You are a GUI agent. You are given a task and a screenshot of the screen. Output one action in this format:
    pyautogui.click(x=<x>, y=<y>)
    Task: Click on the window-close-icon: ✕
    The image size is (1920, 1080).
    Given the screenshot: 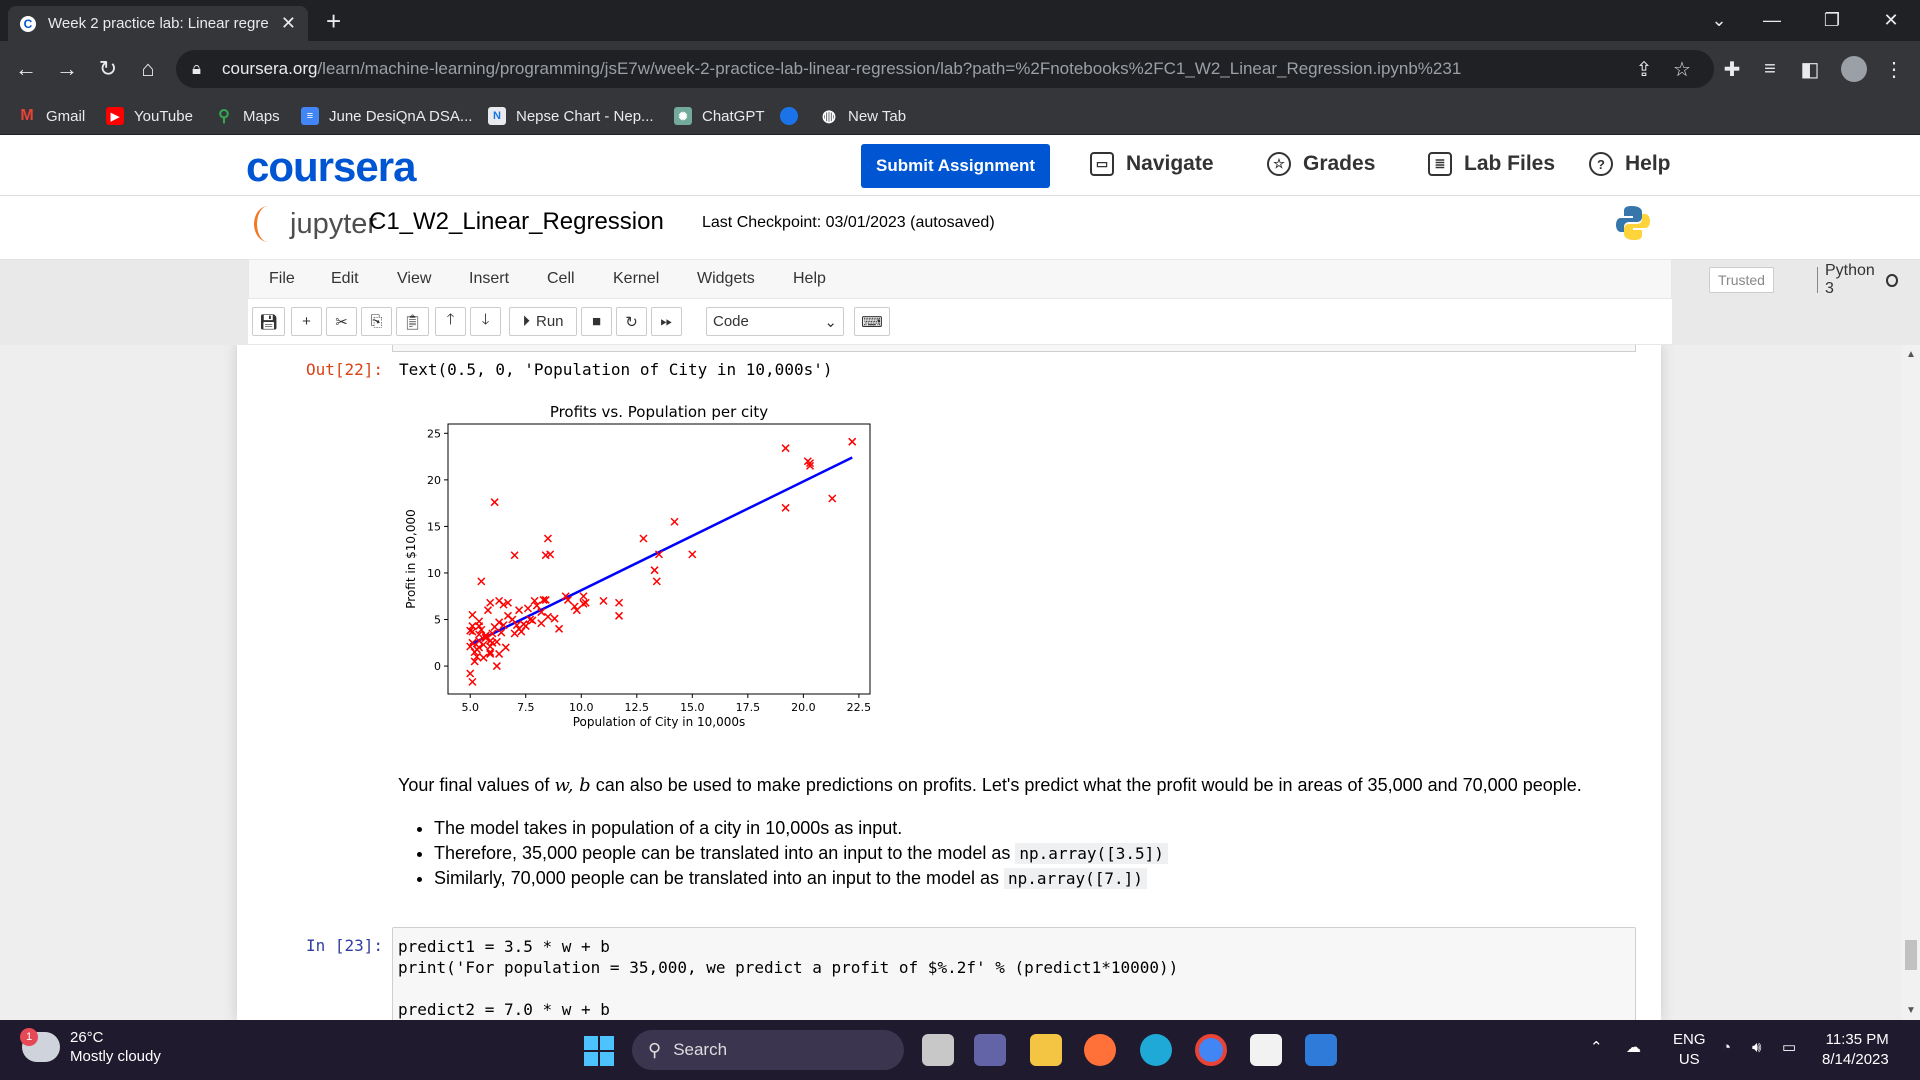 What is the action you would take?
    pyautogui.click(x=1891, y=20)
    